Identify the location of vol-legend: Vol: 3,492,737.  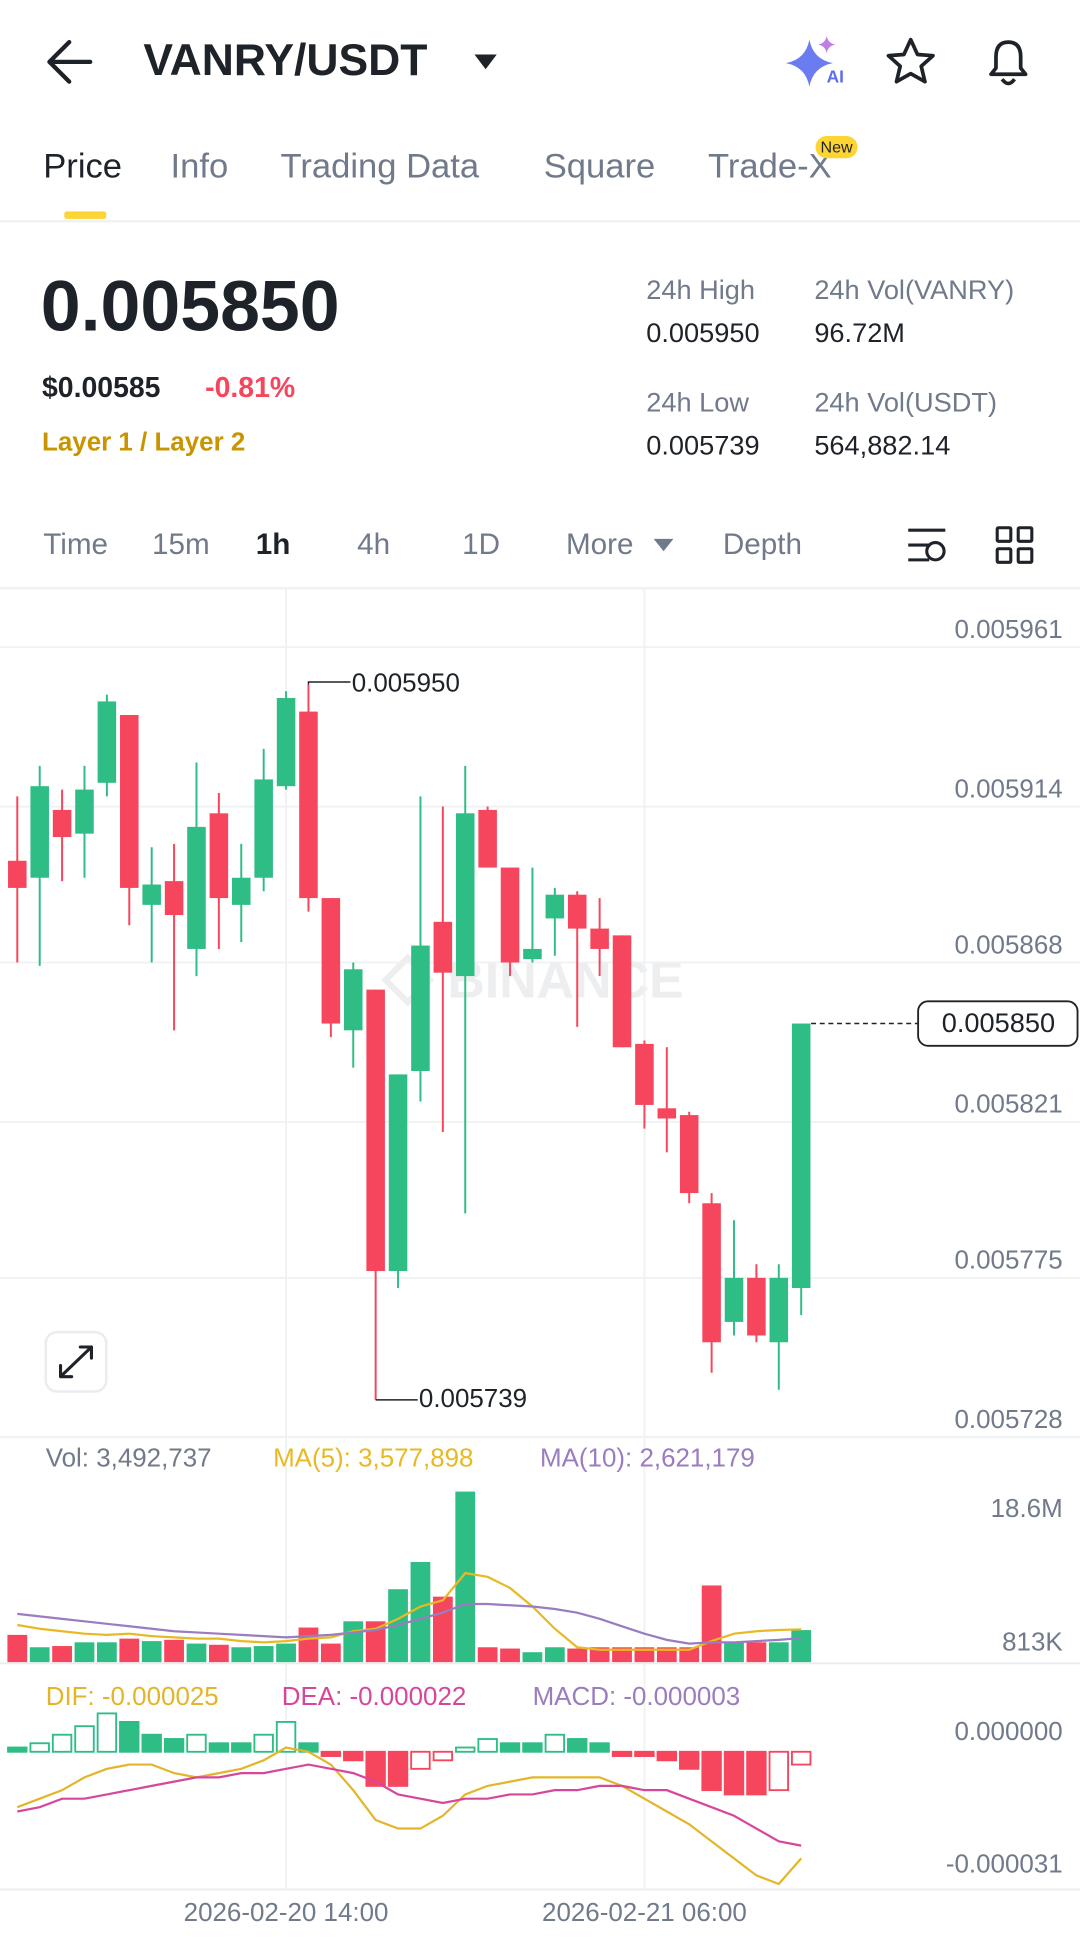
(129, 1458).